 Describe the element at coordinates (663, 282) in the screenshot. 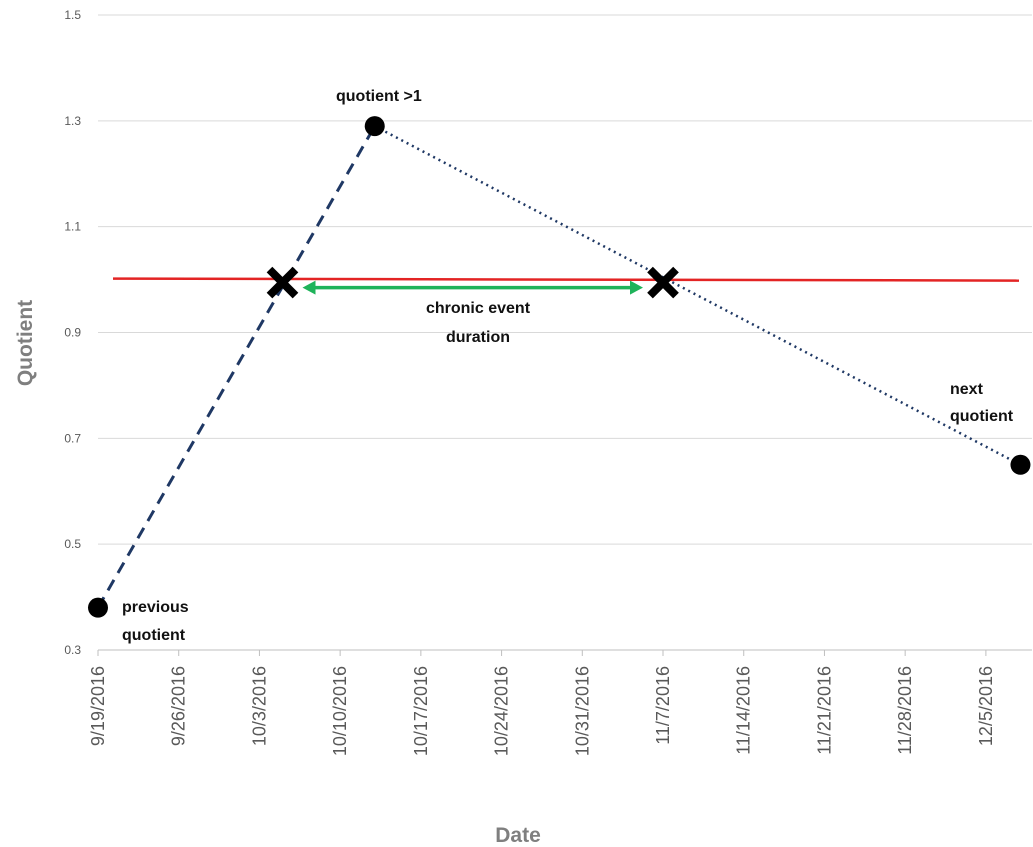

I see `crossing-marker-end` at that location.